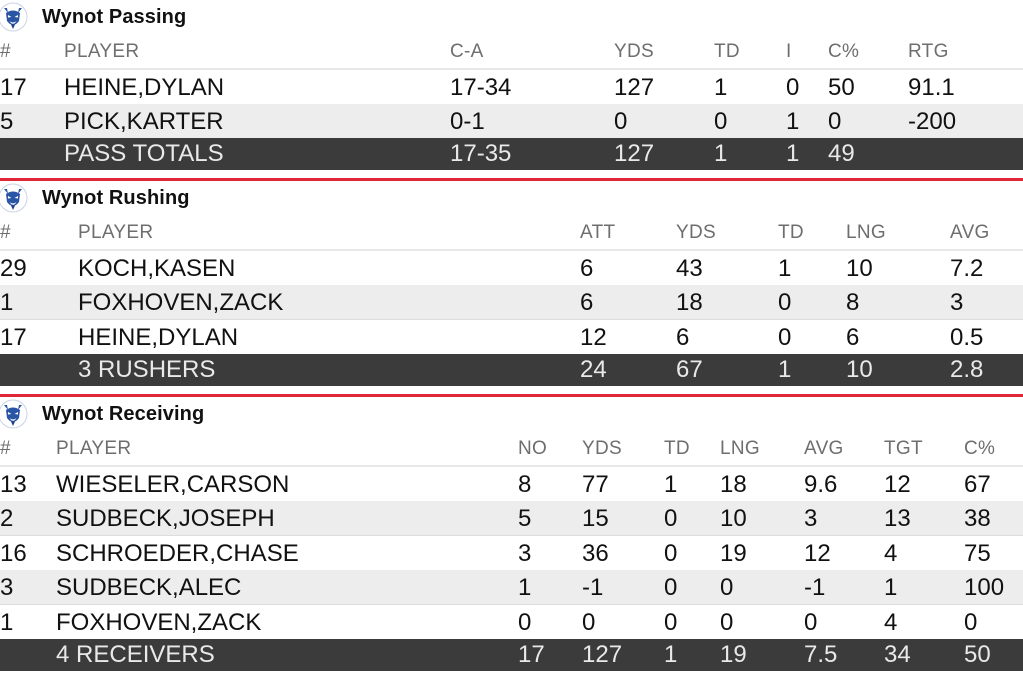  Describe the element at coordinates (114, 17) in the screenshot. I see `passing-title: Wynot Passing` at that location.